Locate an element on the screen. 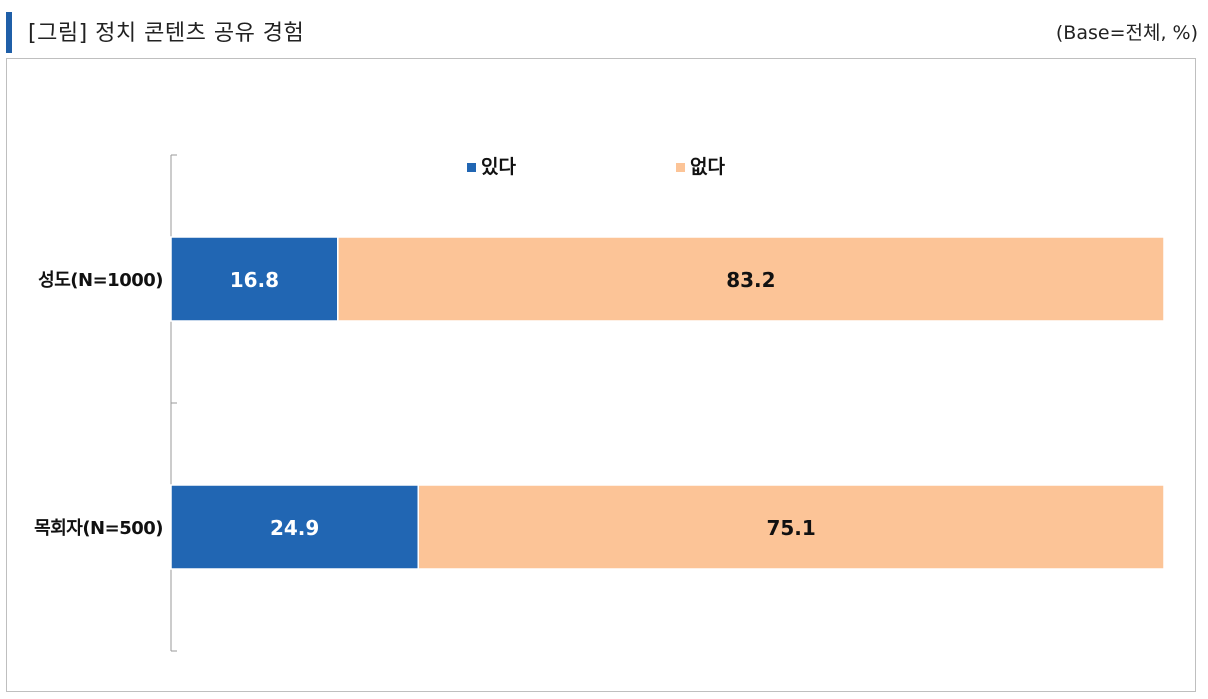 Image resolution: width=1208 pixels, height=699 pixels. figure-title: [그림] 정치 콘텐츠 공유 경험 is located at coordinates (166, 33).